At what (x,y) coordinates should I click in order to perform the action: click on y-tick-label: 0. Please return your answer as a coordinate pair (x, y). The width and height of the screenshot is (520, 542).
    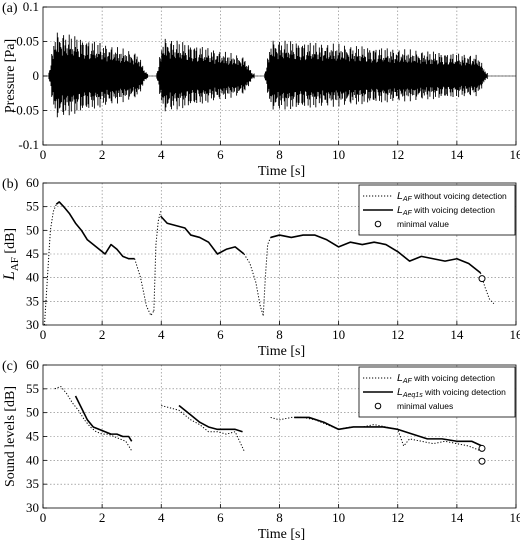
    Looking at the image, I should click on (36, 75).